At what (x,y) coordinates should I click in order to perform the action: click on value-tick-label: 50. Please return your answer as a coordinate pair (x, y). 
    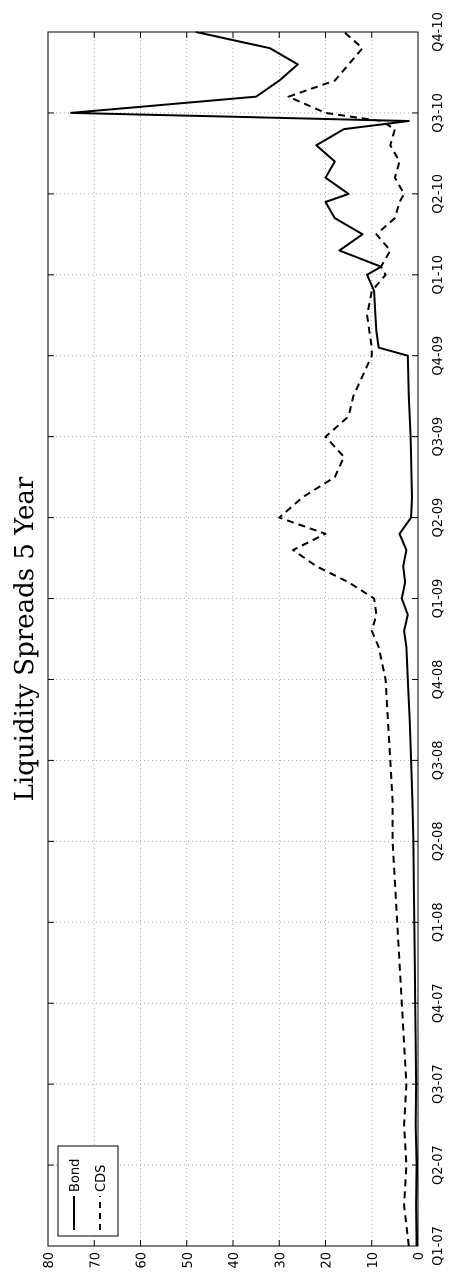
    Looking at the image, I should click on (188, 1260).